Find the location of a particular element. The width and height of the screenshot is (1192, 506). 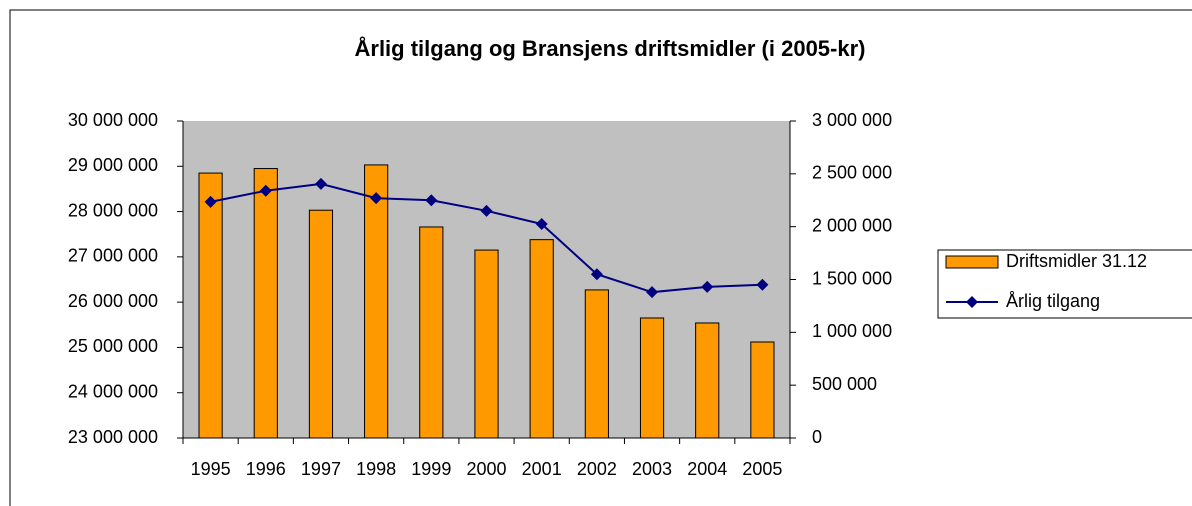

x-tick-label: 2001 is located at coordinates (542, 469).